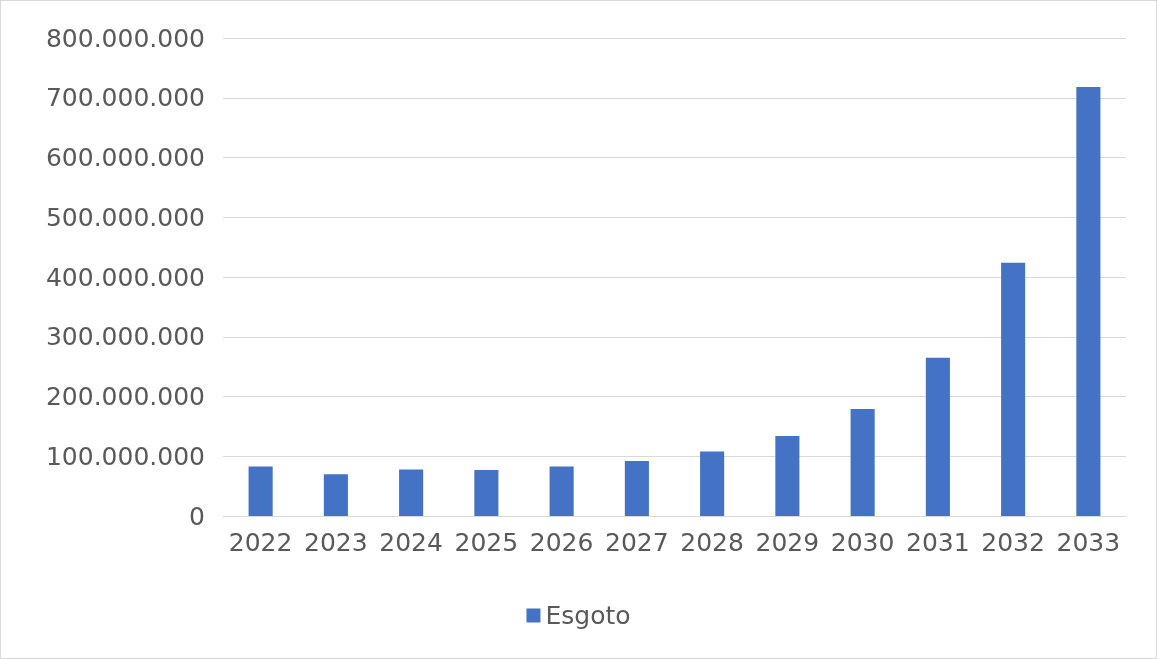  What do you see at coordinates (125, 157) in the screenshot?
I see `y-tick-label: 600.000.000` at bounding box center [125, 157].